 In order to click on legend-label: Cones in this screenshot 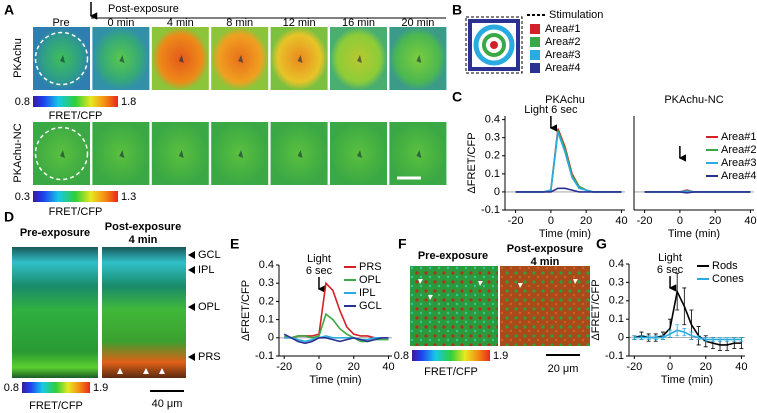, I will do `click(728, 279)`.